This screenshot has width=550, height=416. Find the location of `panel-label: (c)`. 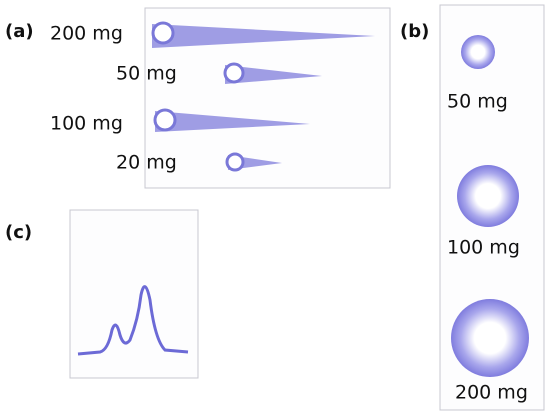

panel-label: (c) is located at coordinates (18, 232).